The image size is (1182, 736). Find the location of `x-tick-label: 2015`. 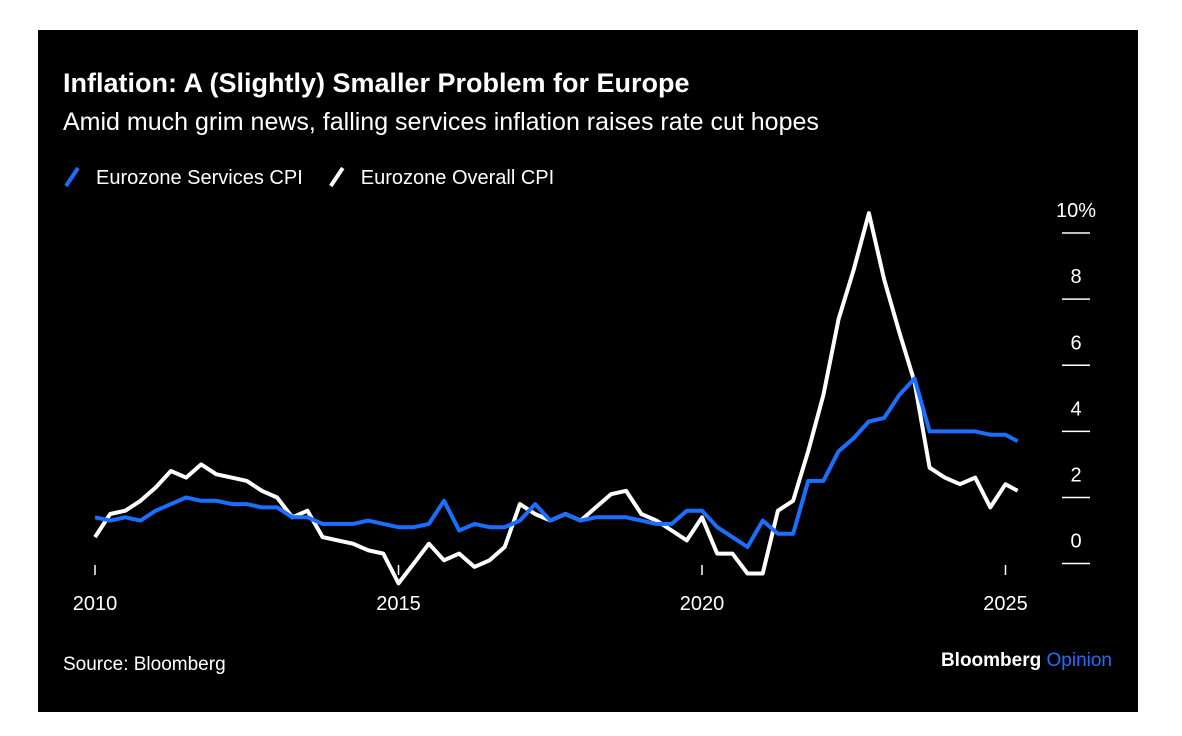

x-tick-label: 2015 is located at coordinates (398, 604).